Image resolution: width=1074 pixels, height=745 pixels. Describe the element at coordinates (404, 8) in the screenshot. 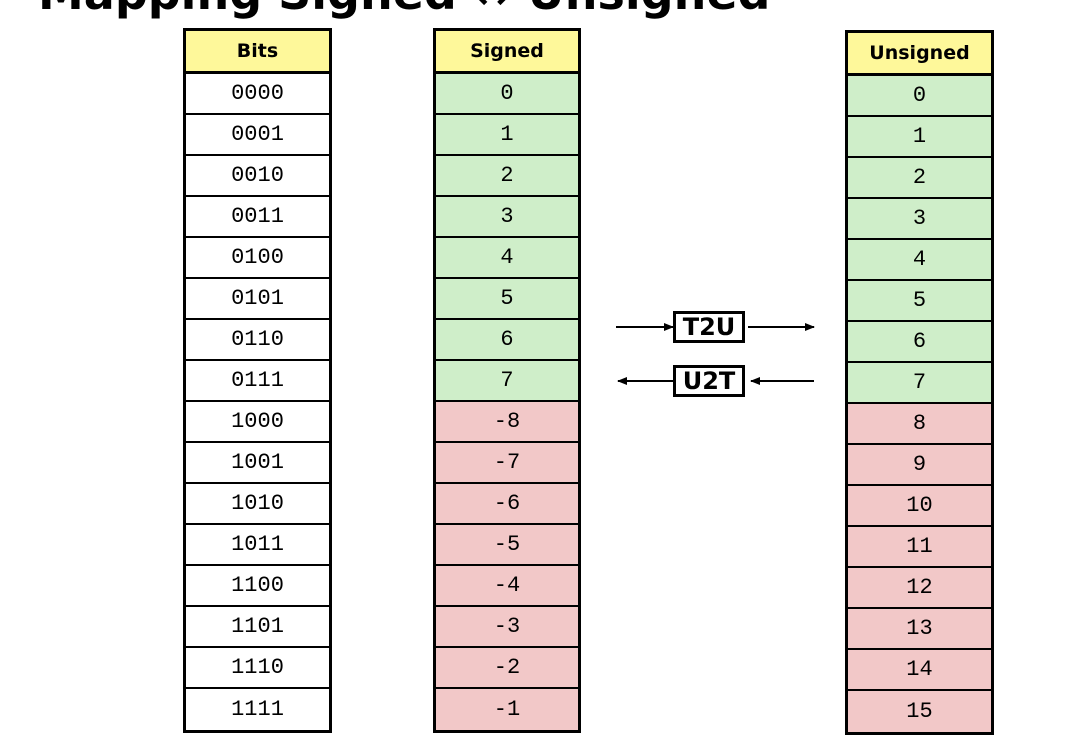

I see `page-title: Mapping Signed ↔ Unsigned` at that location.